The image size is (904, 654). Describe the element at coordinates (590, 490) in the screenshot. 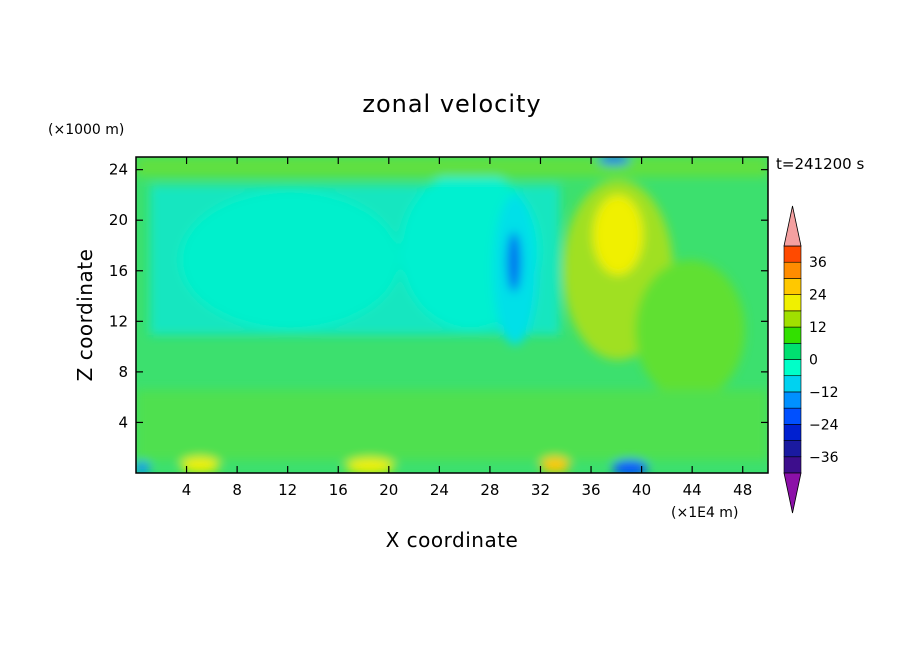

I see `x-tick-label: 36` at that location.